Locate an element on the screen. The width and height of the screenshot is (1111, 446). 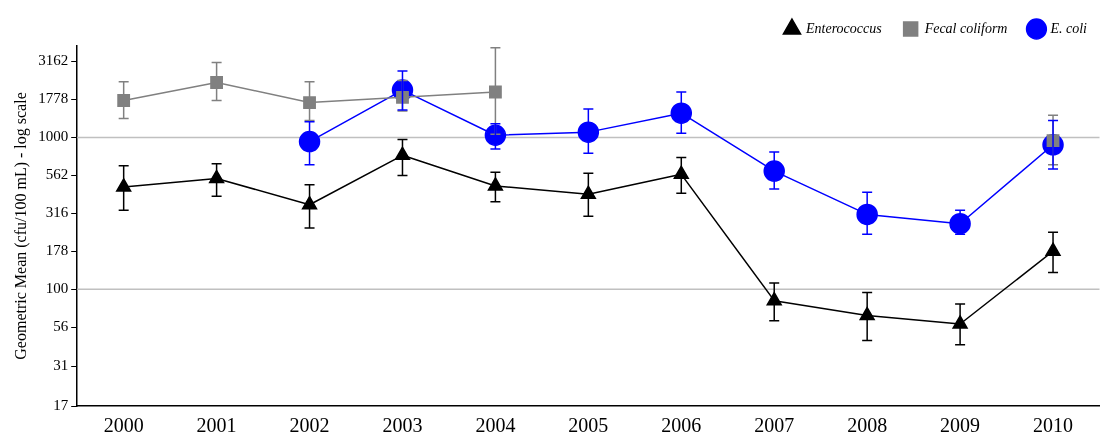
y-tick-label: 562 is located at coordinates (57, 174).